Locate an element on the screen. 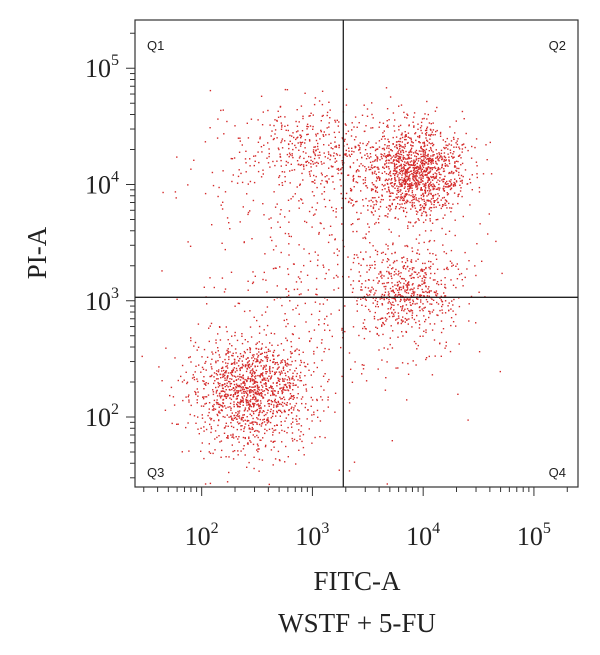  x-tick-label: 105 is located at coordinates (534, 535).